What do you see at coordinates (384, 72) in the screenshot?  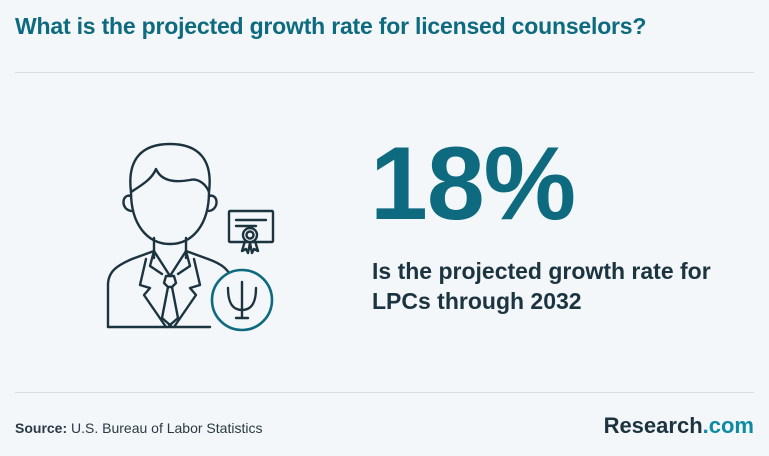 I see `top-divider` at bounding box center [384, 72].